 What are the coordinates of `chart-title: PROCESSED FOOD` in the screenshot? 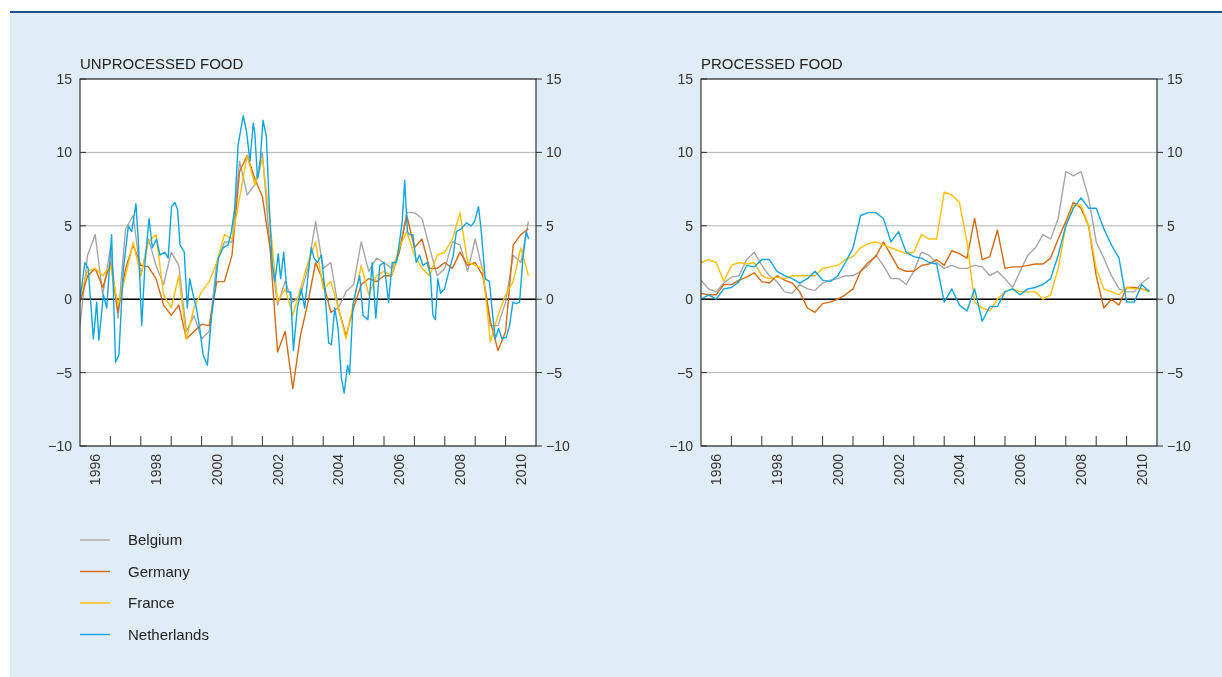 It's located at (772, 63).